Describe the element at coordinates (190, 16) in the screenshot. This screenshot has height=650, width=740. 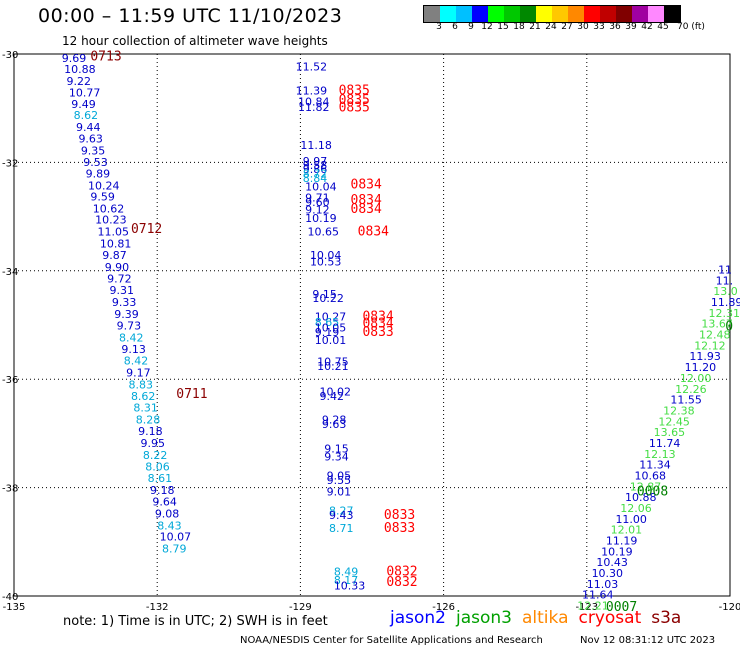
I see `page-title: 00:00 – 11:59 UTC 11/10/2023` at that location.